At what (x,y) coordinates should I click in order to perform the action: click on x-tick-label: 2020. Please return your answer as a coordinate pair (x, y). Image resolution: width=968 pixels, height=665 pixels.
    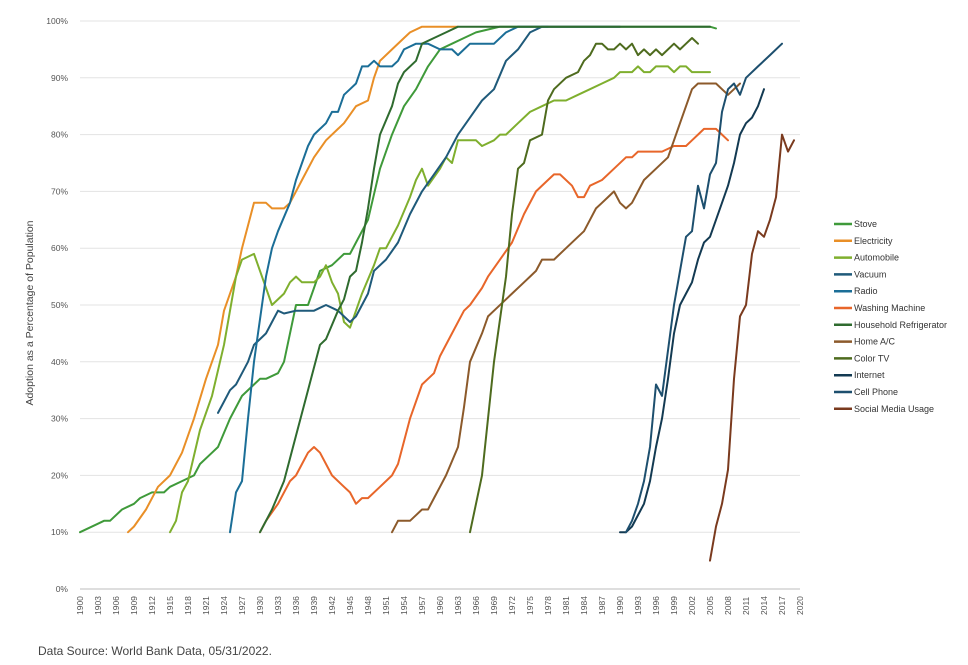
    Looking at the image, I should click on (800, 605).